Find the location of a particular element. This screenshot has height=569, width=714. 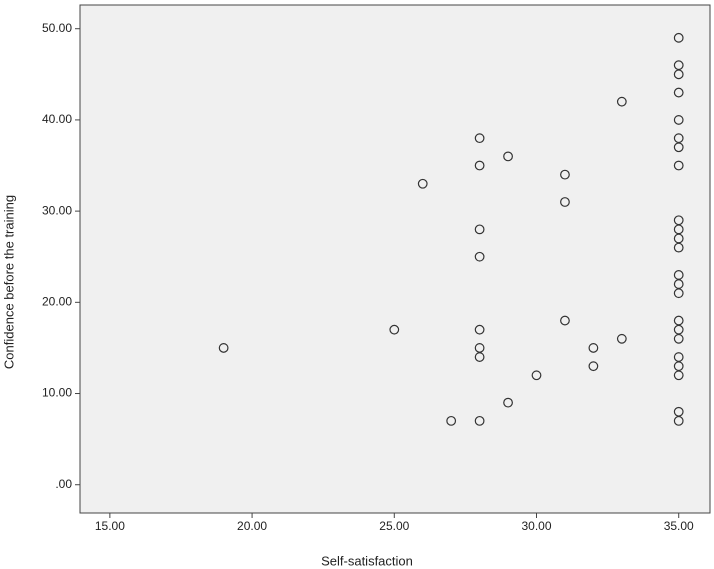

y-axis-title: Confidence before the training is located at coordinates (8, 282).